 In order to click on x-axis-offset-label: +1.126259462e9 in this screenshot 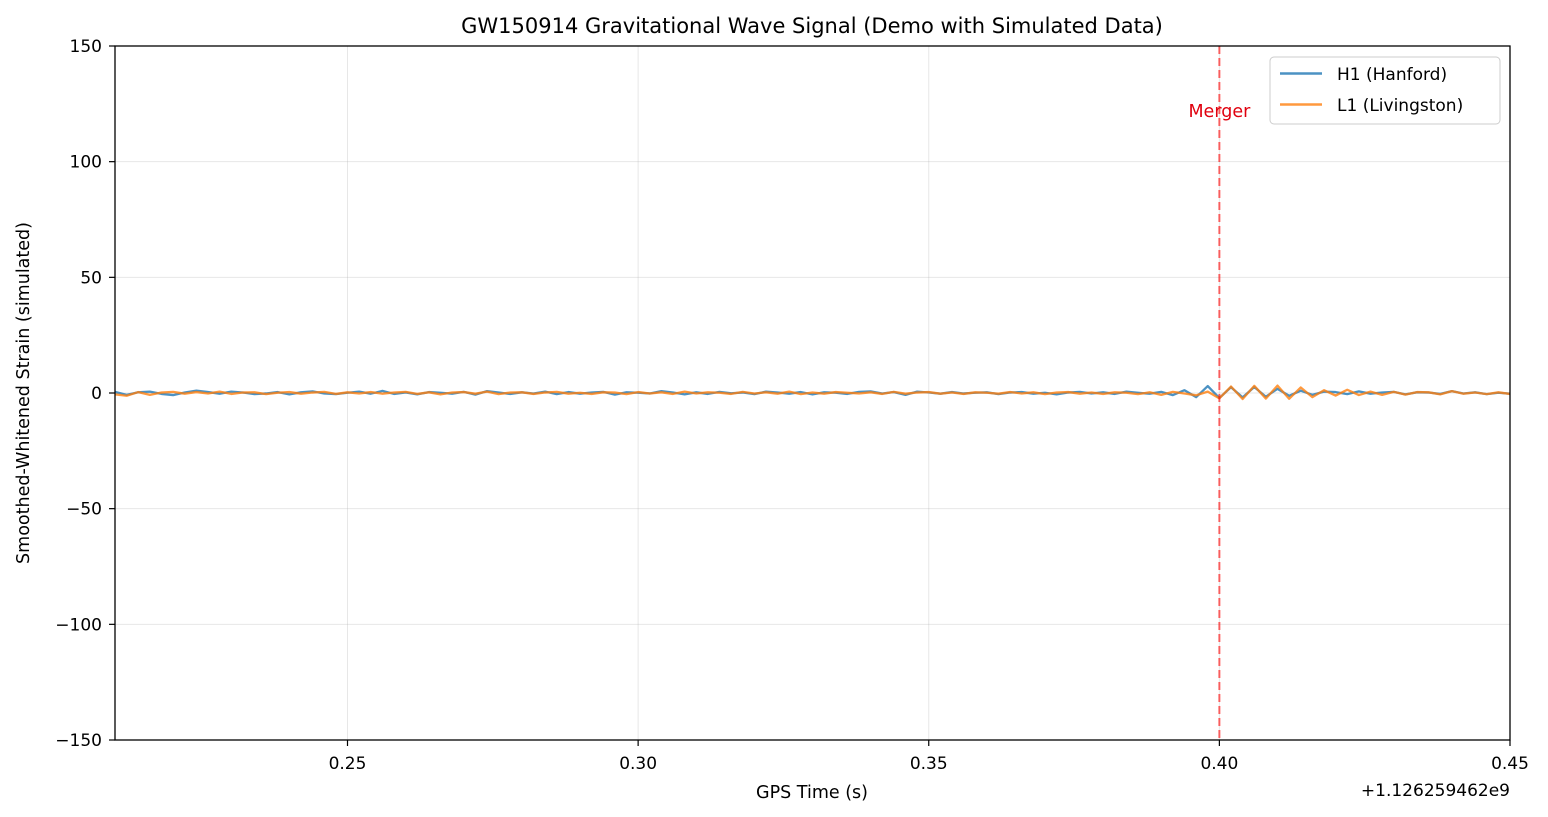, I will do `click(1435, 791)`.